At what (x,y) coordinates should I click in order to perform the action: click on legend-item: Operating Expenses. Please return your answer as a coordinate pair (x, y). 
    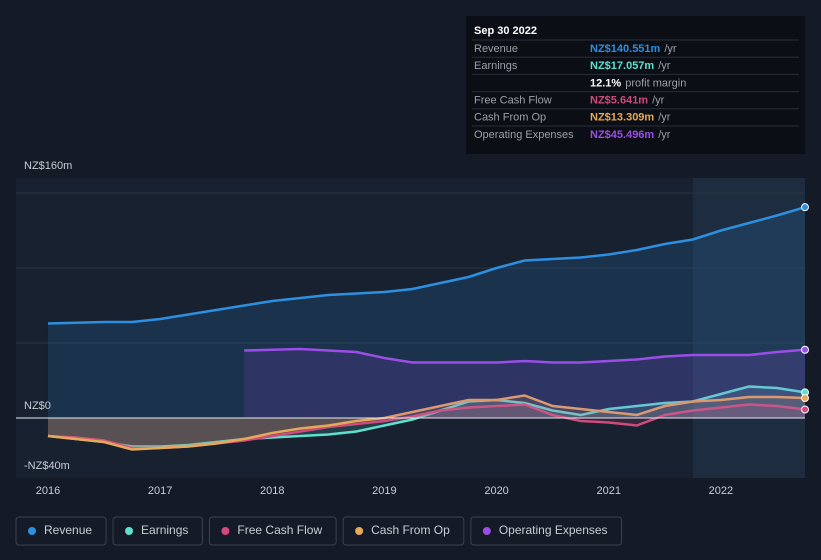
    Looking at the image, I should click on (546, 531).